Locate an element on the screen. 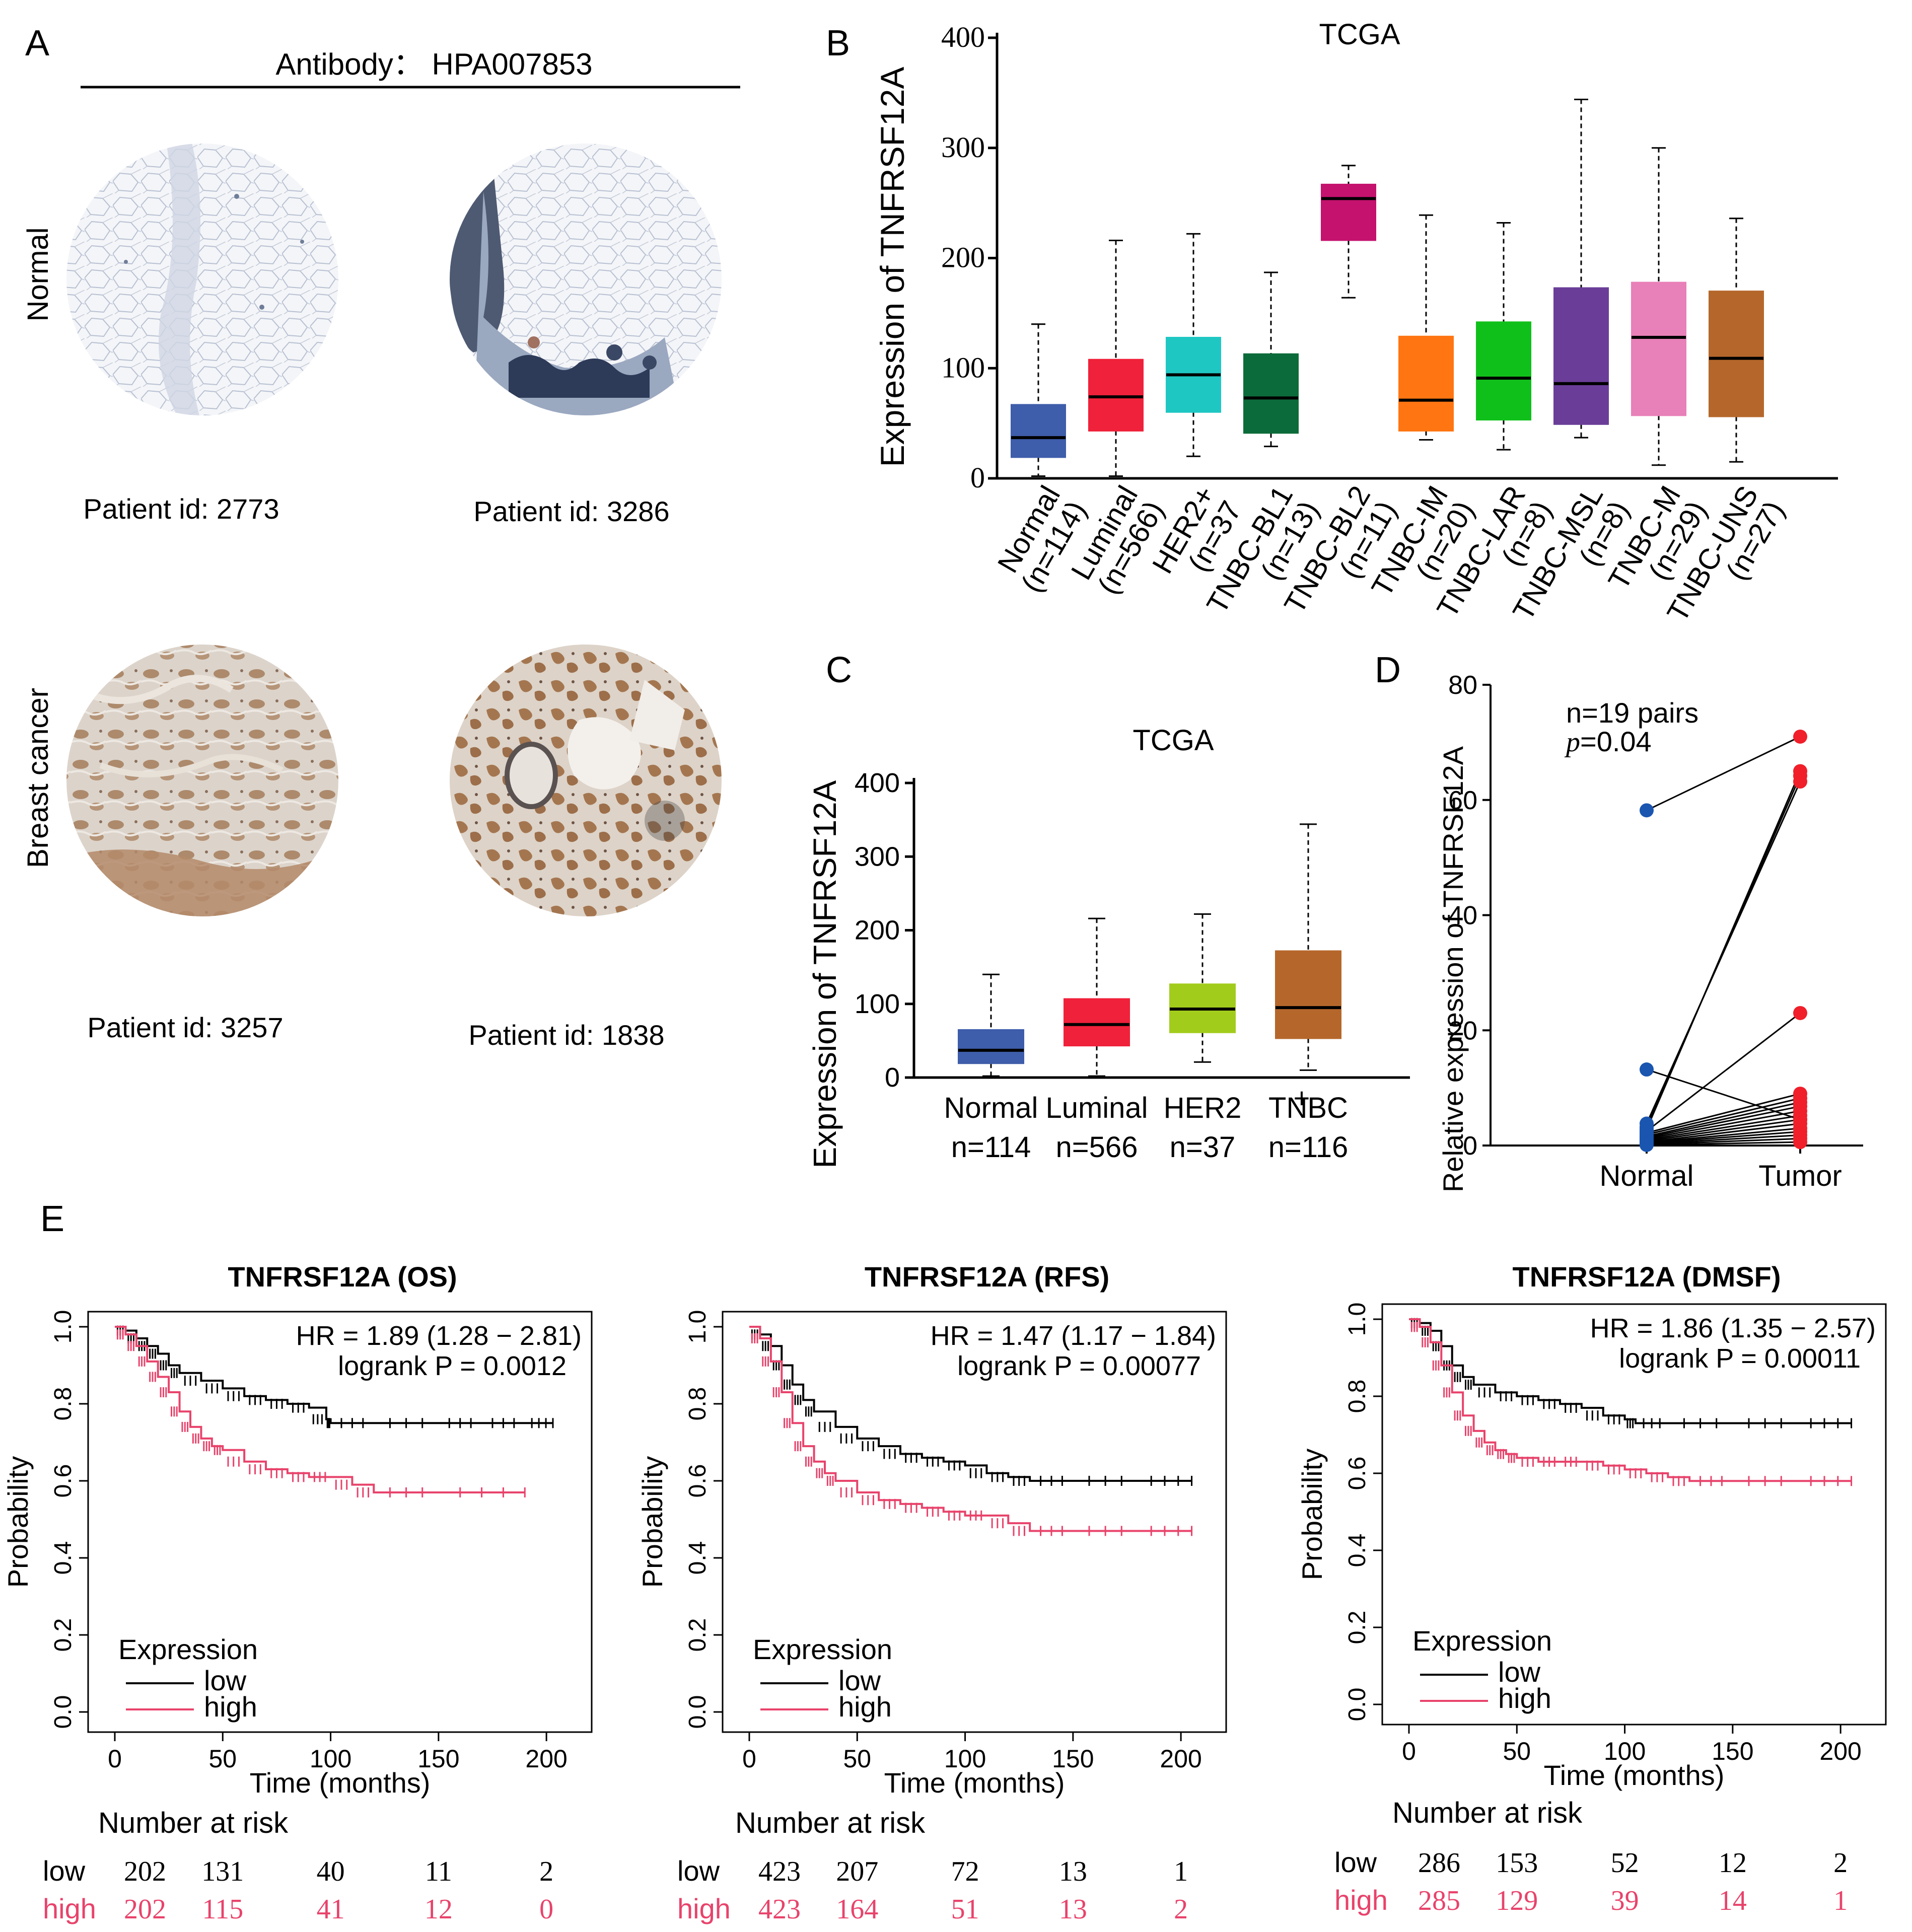 The width and height of the screenshot is (1912, 1932). risk-value-low: 286 is located at coordinates (1439, 1863).